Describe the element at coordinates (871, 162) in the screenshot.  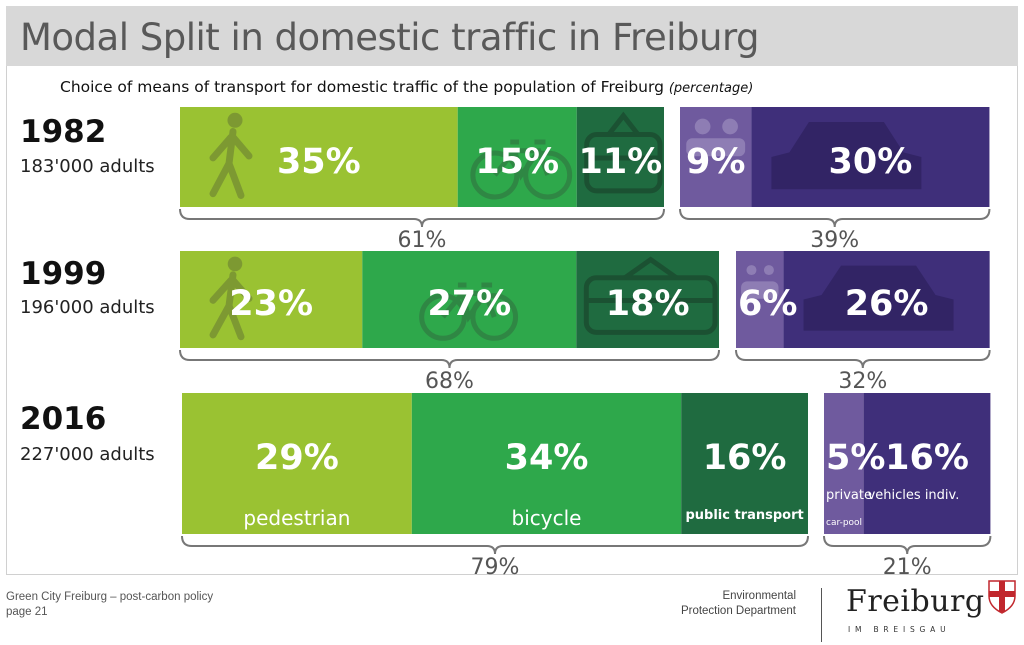
I see `value-label-private-vehicles-1982: 30%` at that location.